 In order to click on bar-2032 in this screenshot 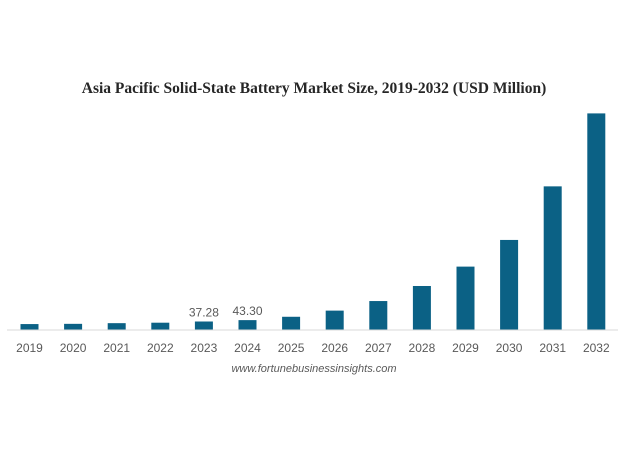, I will do `click(596, 222)`.